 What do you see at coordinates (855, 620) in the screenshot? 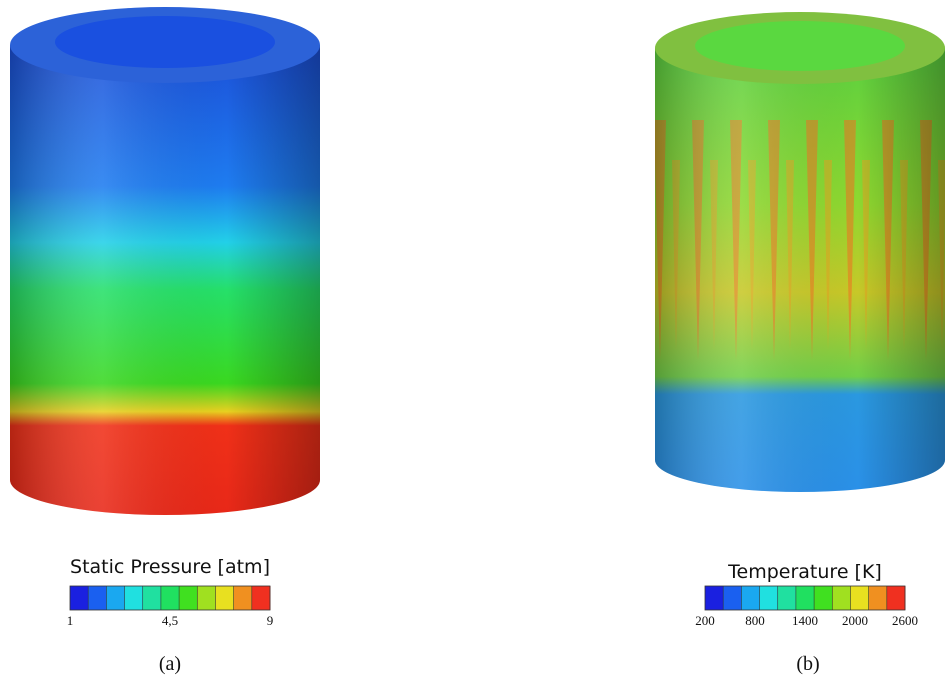
I see `colorbar-tick-label: 2000` at bounding box center [855, 620].